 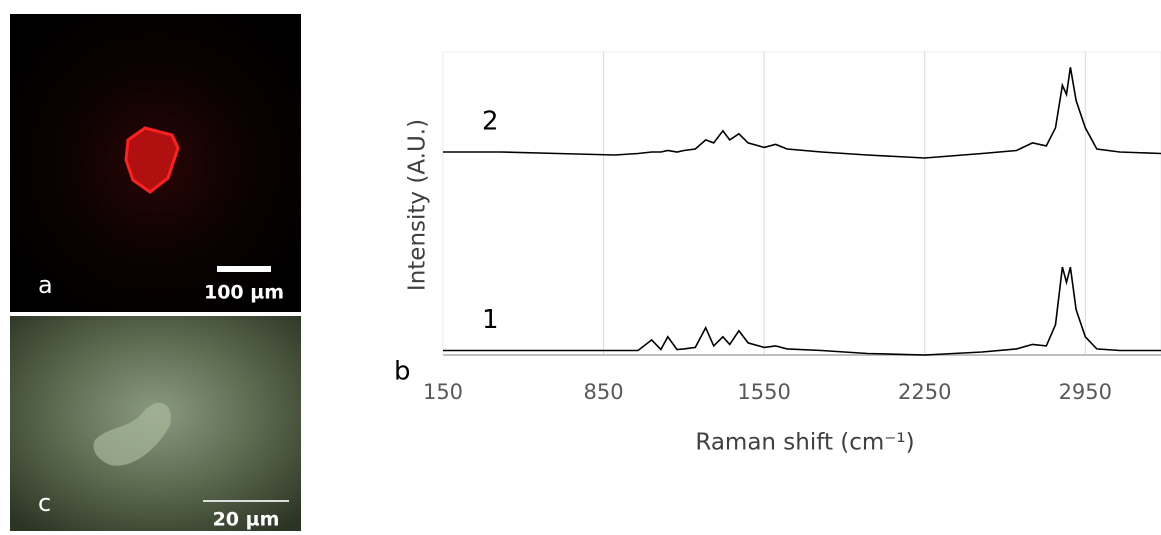 What do you see at coordinates (490, 121) in the screenshot?
I see `series-label: 2` at bounding box center [490, 121].